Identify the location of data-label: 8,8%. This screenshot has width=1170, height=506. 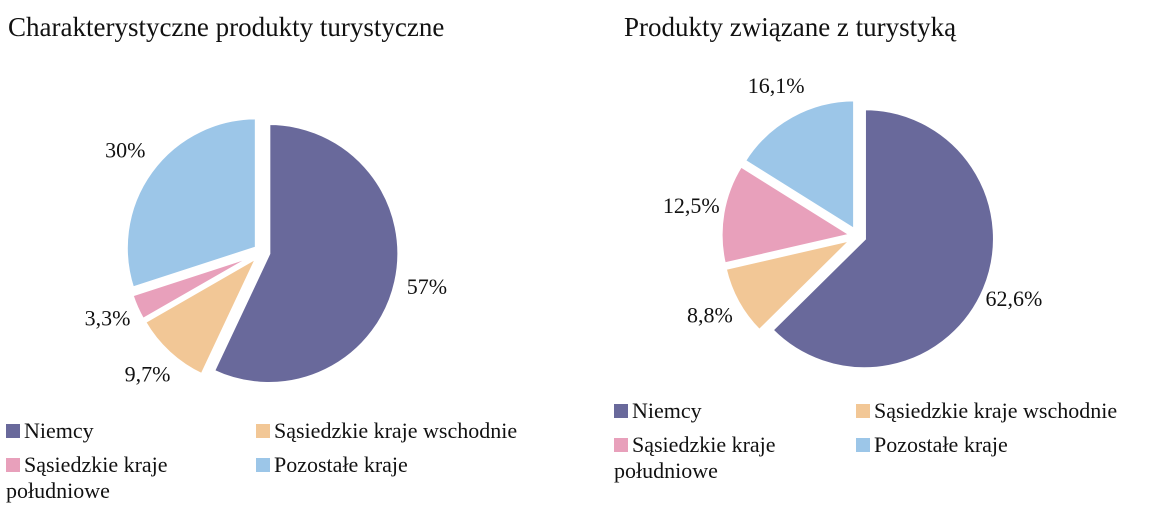
(710, 314).